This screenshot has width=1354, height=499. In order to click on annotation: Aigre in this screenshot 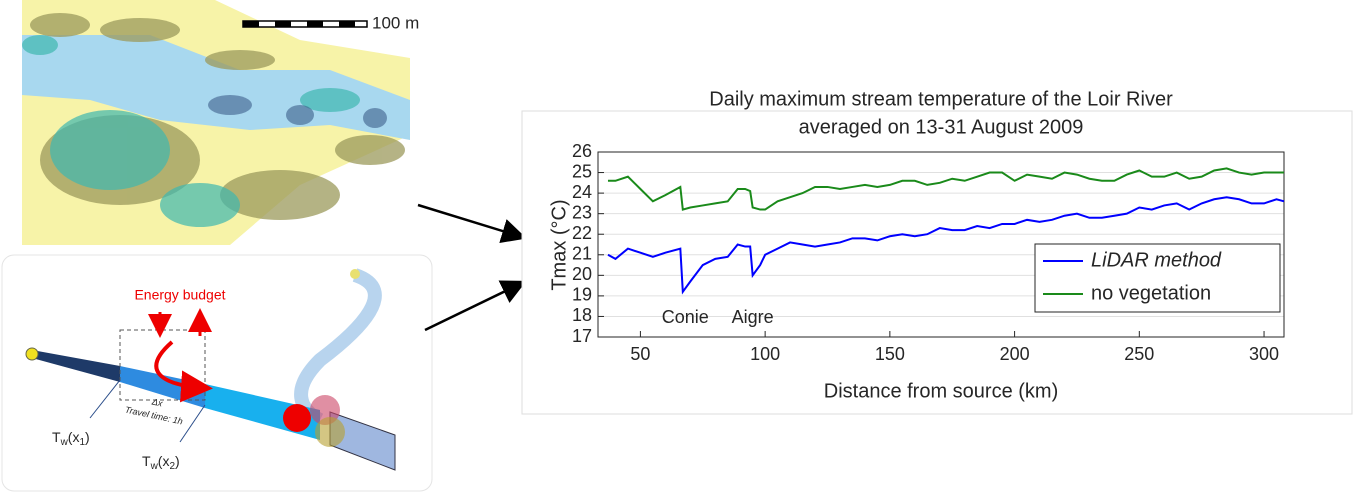, I will do `click(753, 317)`.